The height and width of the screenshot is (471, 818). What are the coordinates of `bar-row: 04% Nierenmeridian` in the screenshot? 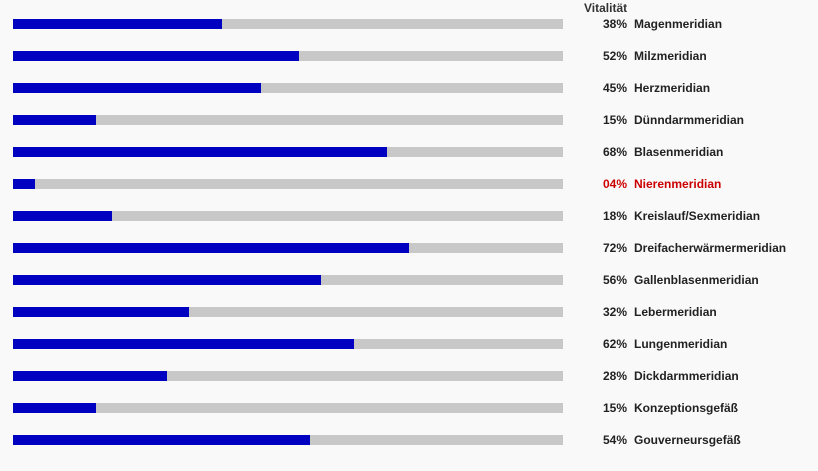 It's located at (409, 184).